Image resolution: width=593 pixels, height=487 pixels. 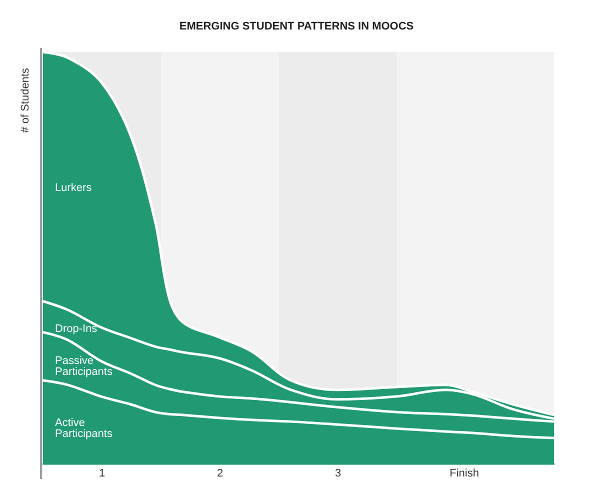 What do you see at coordinates (338, 474) in the screenshot?
I see `x-tick-label: 3` at bounding box center [338, 474].